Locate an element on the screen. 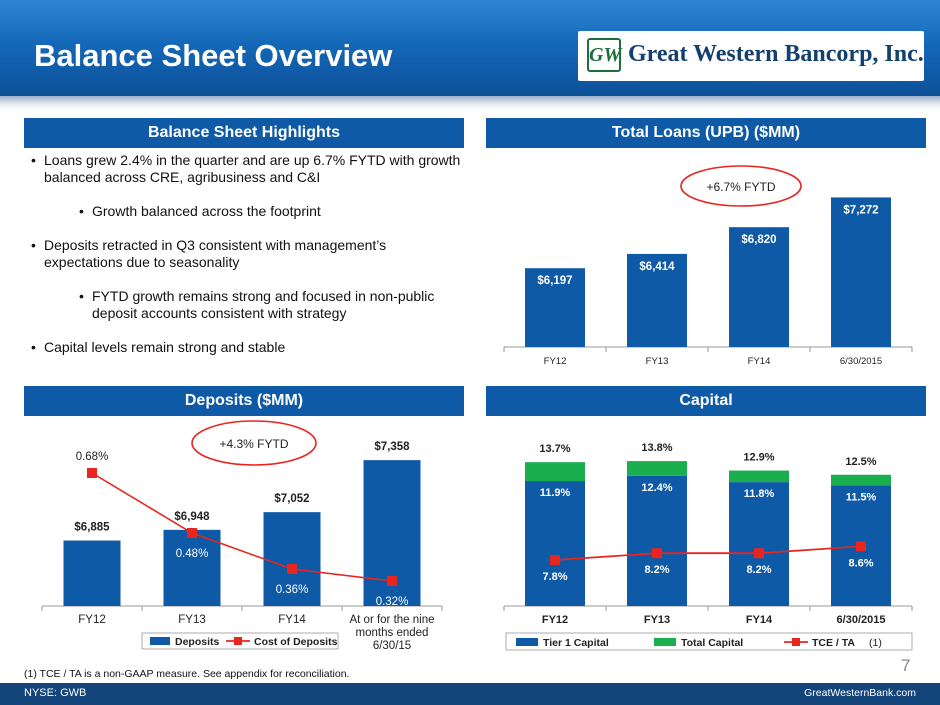 The image size is (940, 705). bar-value-label: $7,272 is located at coordinates (860, 210).